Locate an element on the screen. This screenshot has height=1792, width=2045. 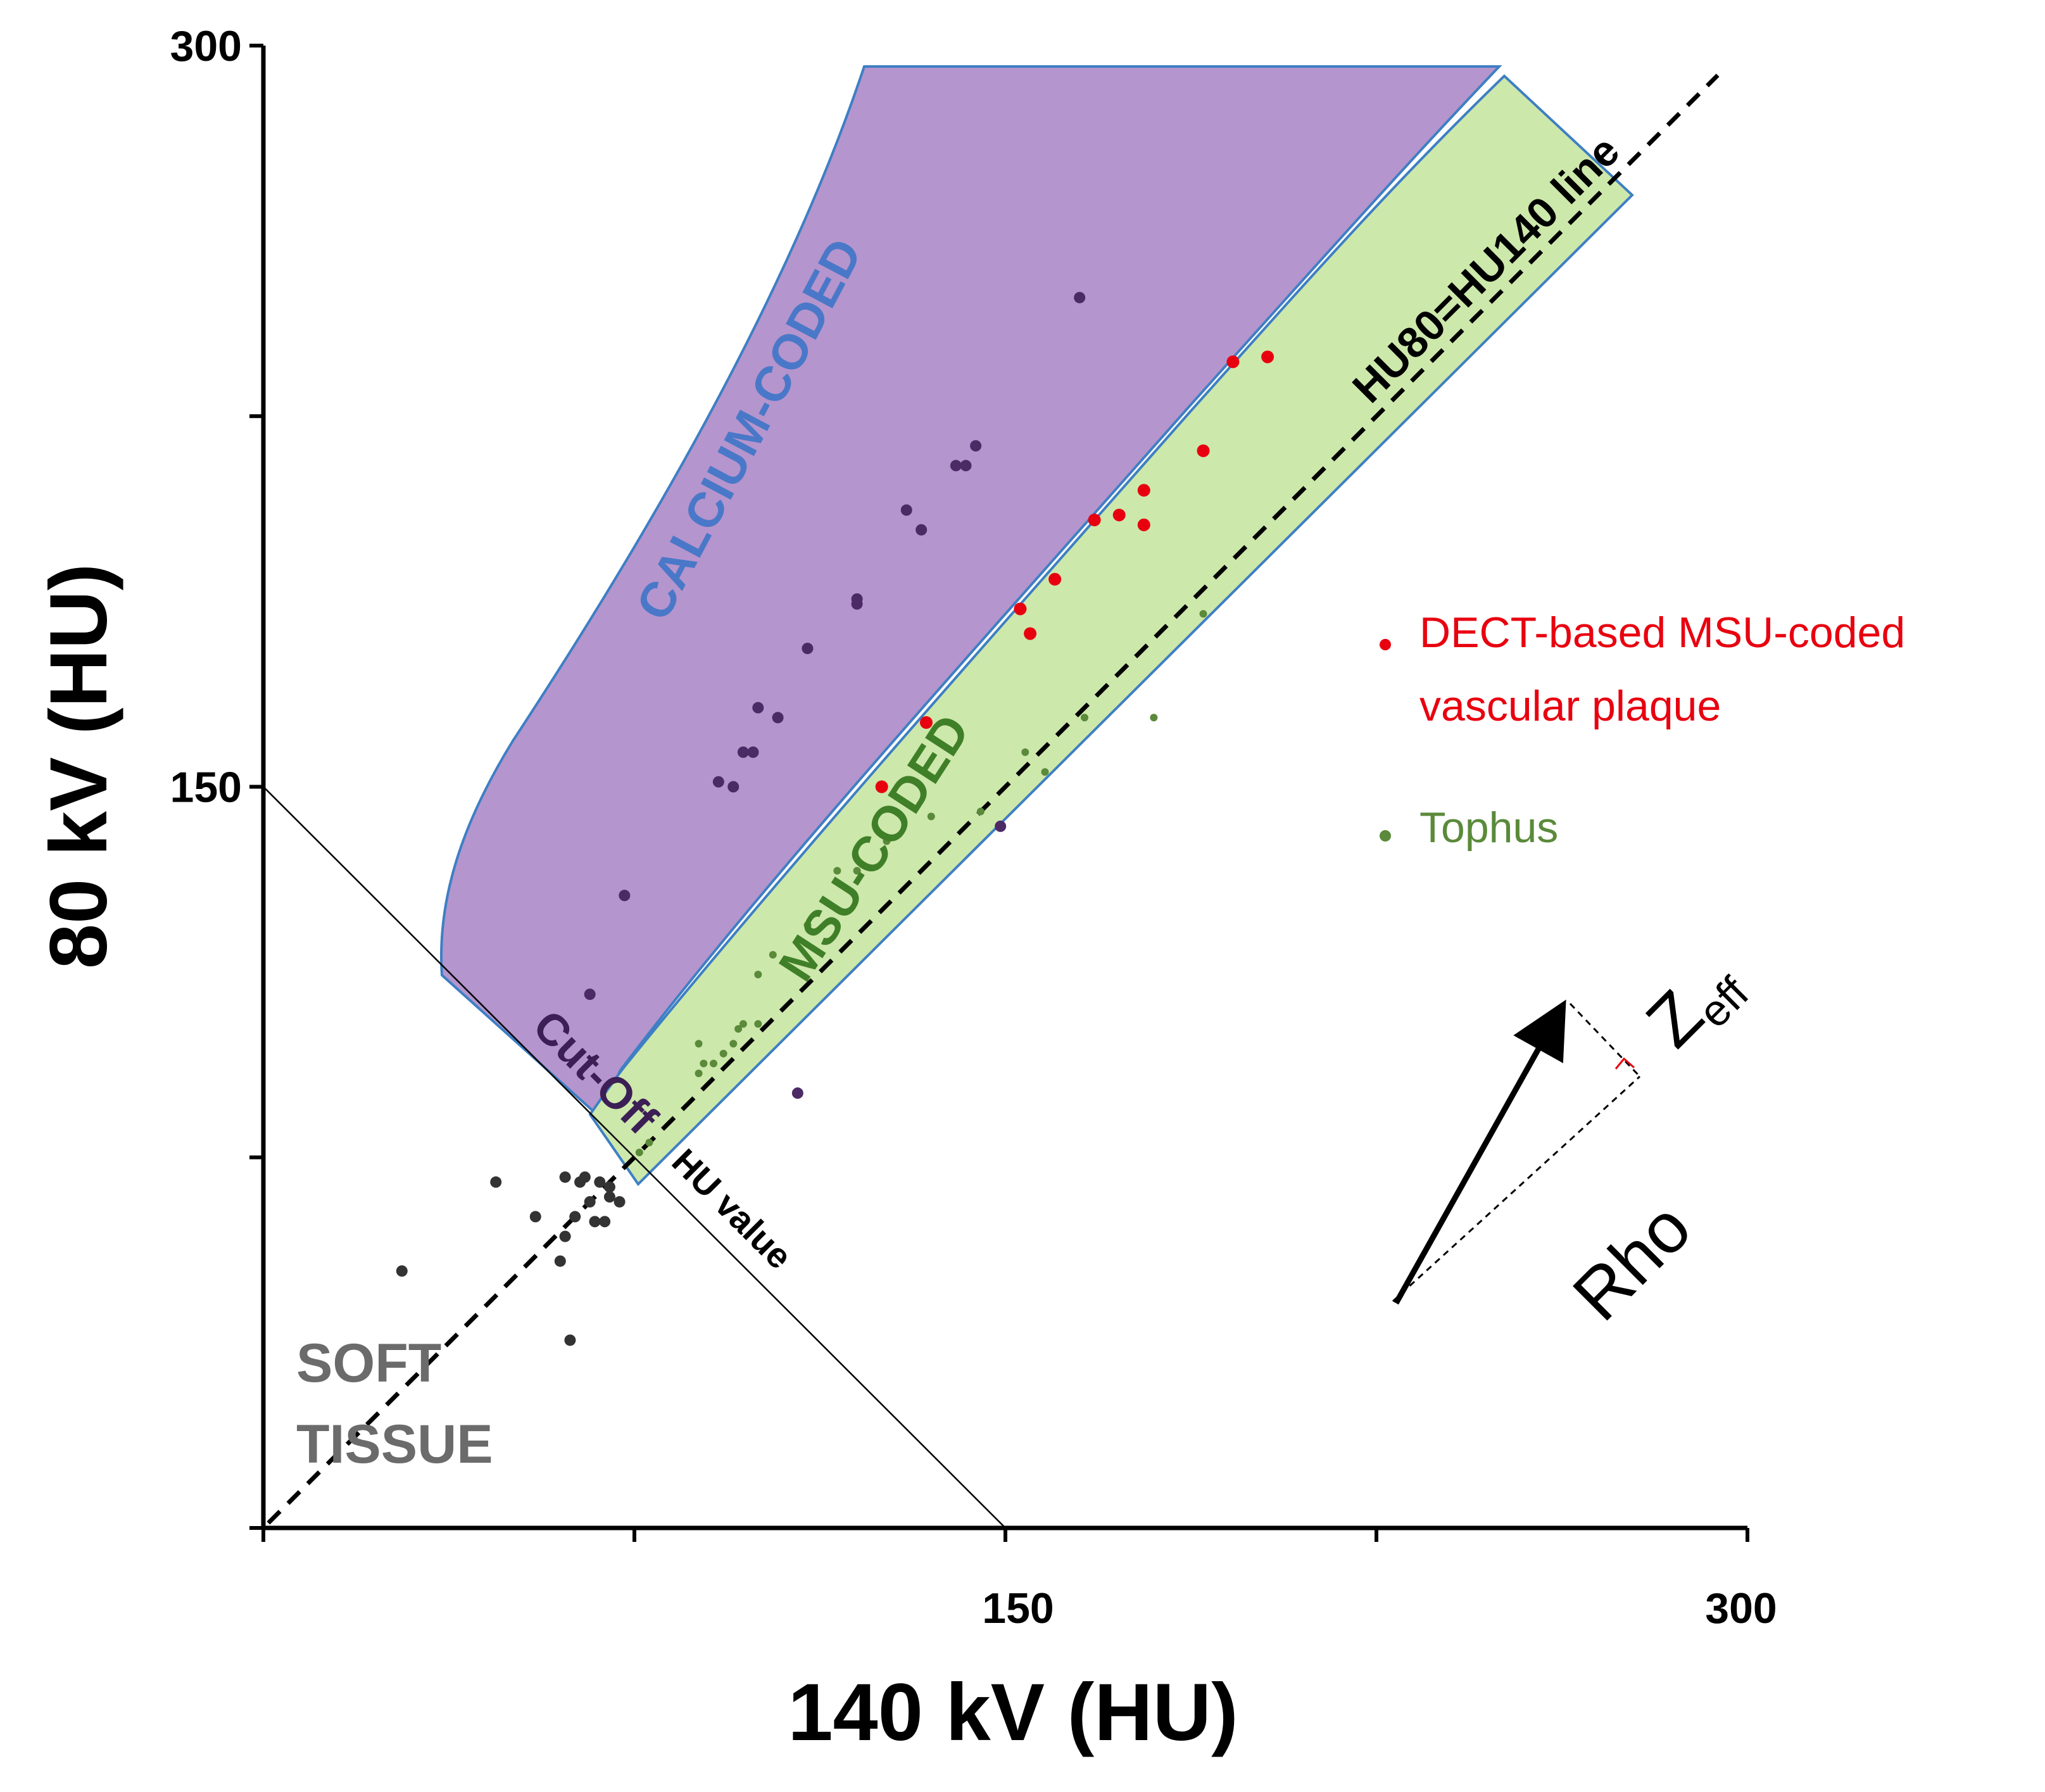
y-tick-label-300: 300 is located at coordinates (206, 46).